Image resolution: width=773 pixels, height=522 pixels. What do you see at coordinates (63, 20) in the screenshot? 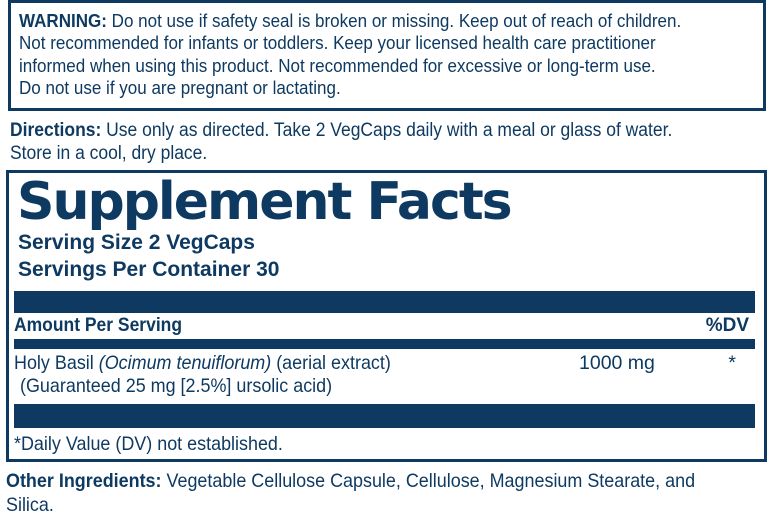
I see `warning-label: WARNING:` at bounding box center [63, 20].